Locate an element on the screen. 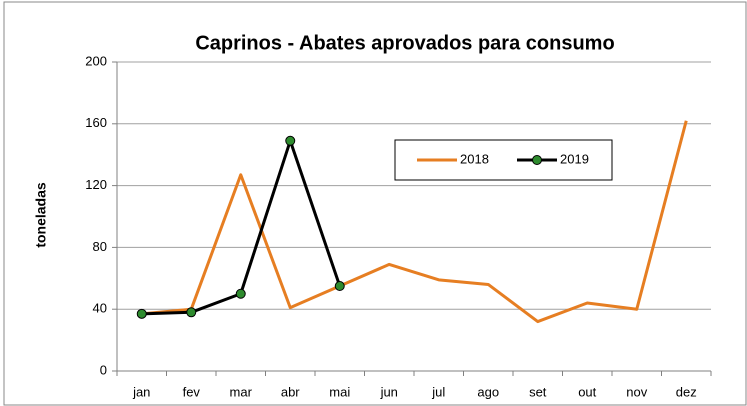 The height and width of the screenshot is (406, 747). y-tick-label: 200 is located at coordinates (96, 60).